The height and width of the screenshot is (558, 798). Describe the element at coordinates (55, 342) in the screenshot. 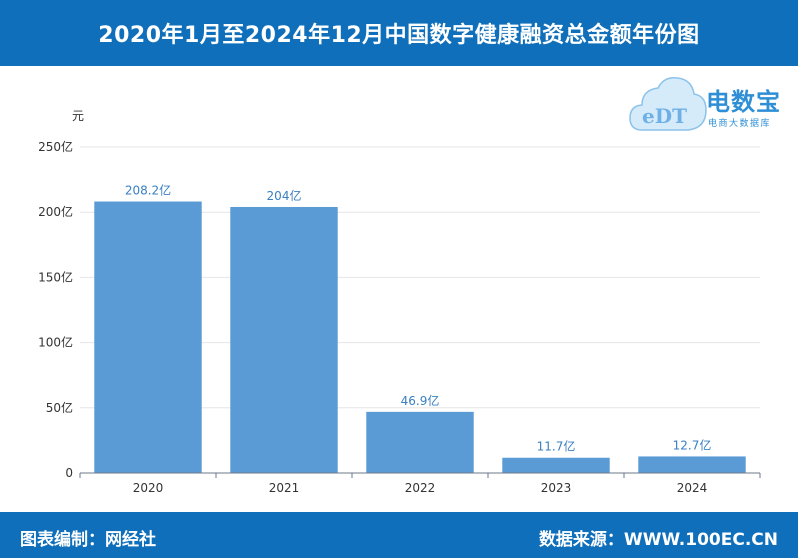

I see `y-tick-label: 100亿` at that location.